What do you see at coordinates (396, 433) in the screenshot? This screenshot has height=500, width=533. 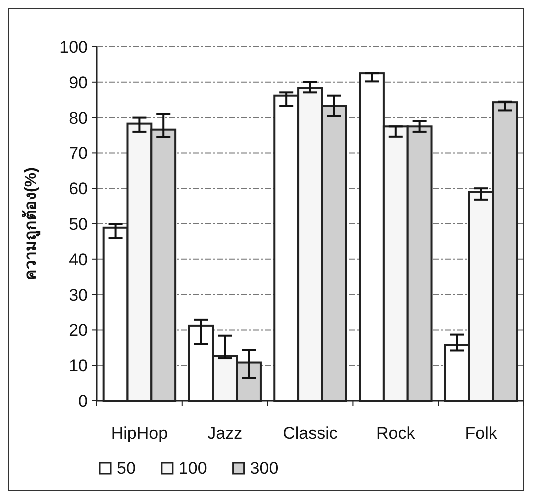 I see `x-tick-label: Rock` at bounding box center [396, 433].